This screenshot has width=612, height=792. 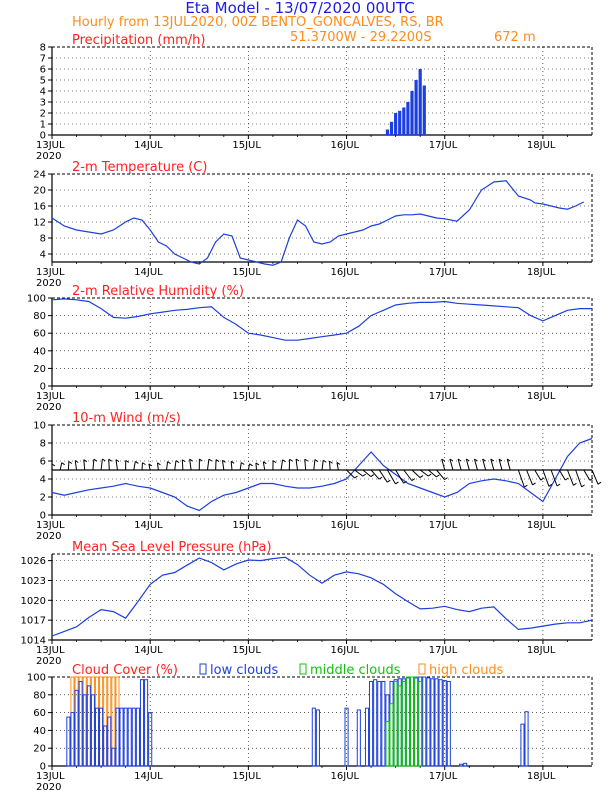 I want to click on coordinates: 51.3700W - 29.2200S, so click(x=361, y=37).